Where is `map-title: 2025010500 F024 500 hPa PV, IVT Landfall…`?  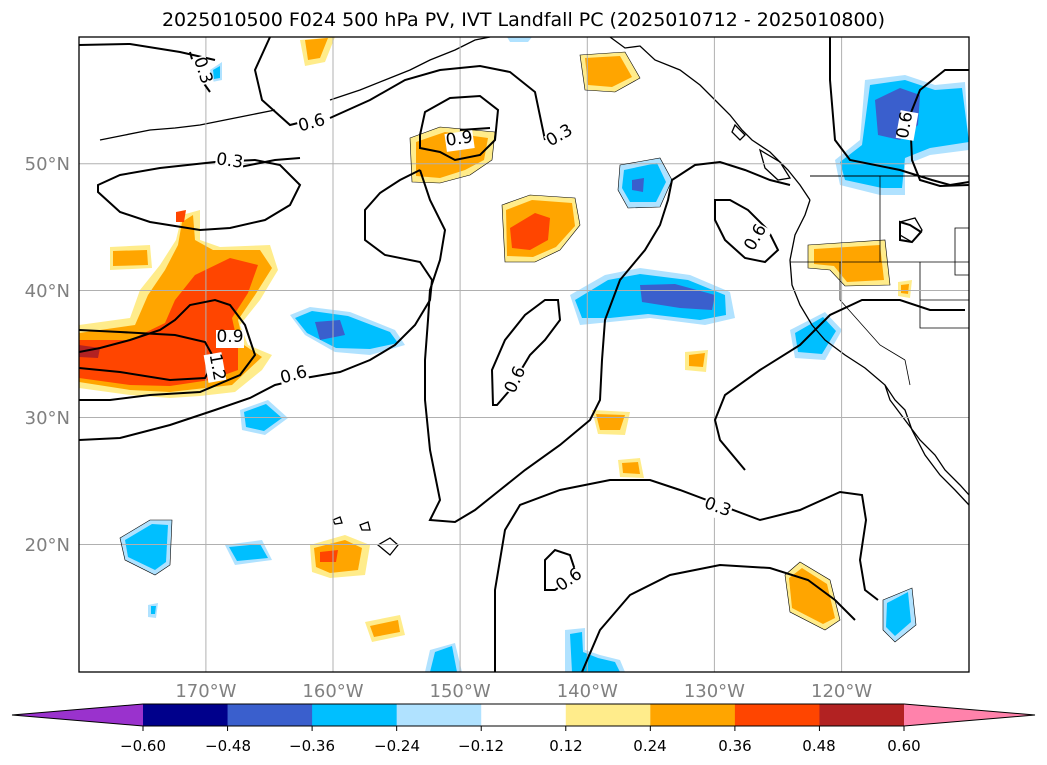
map-title: 2025010500 F024 500 hPa PV, IVT Landfall… is located at coordinates (523, 20).